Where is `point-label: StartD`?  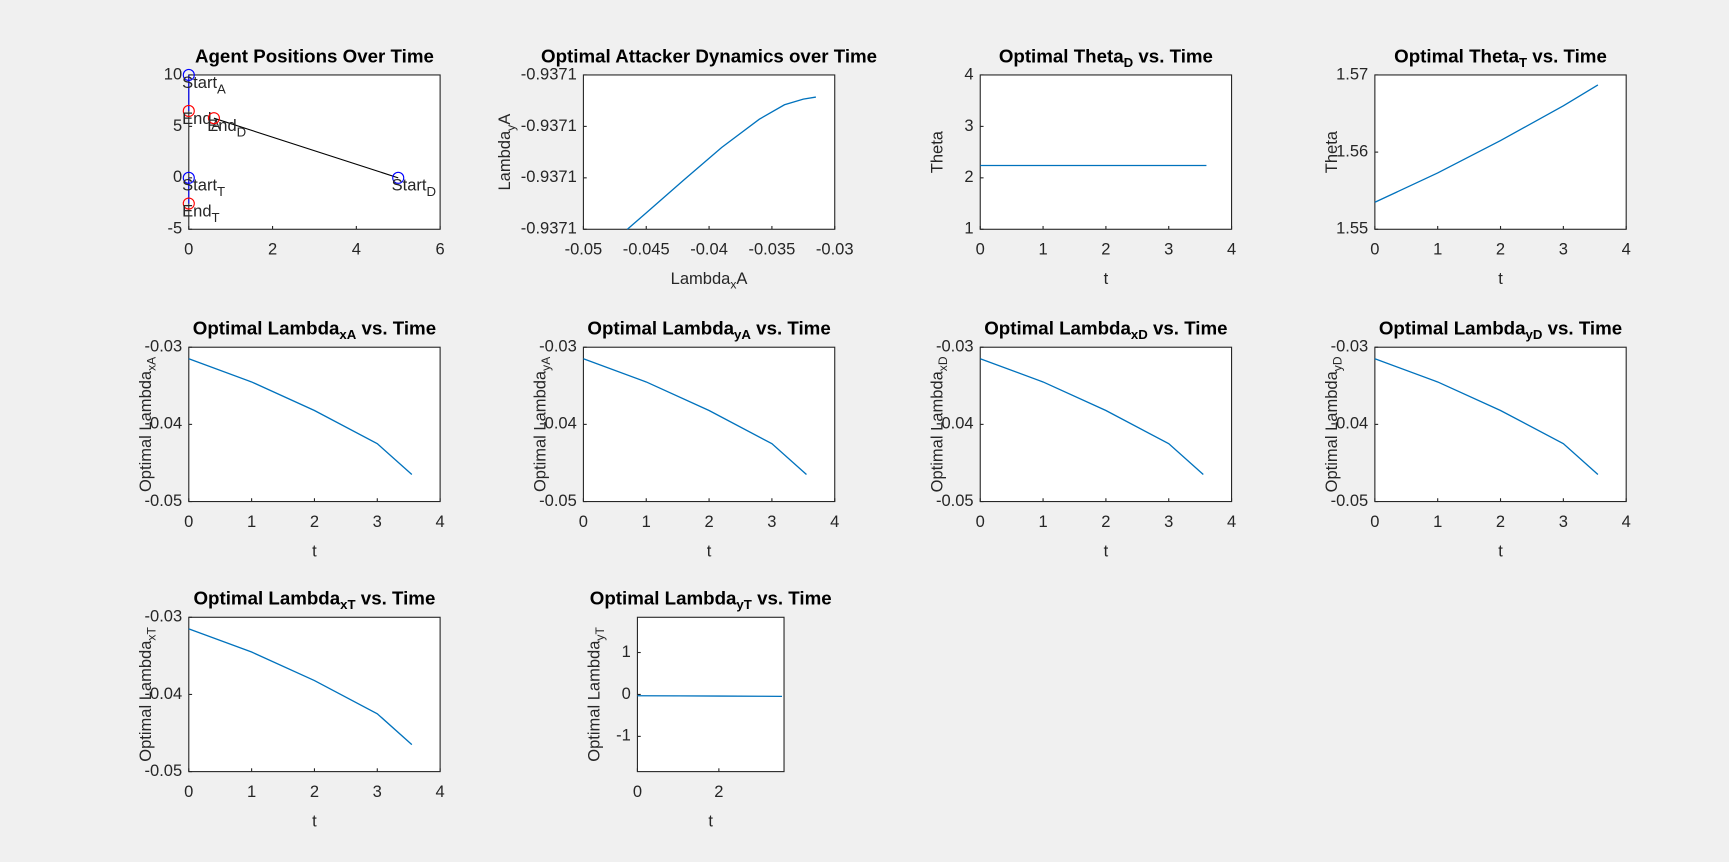 point-label: StartD is located at coordinates (414, 187).